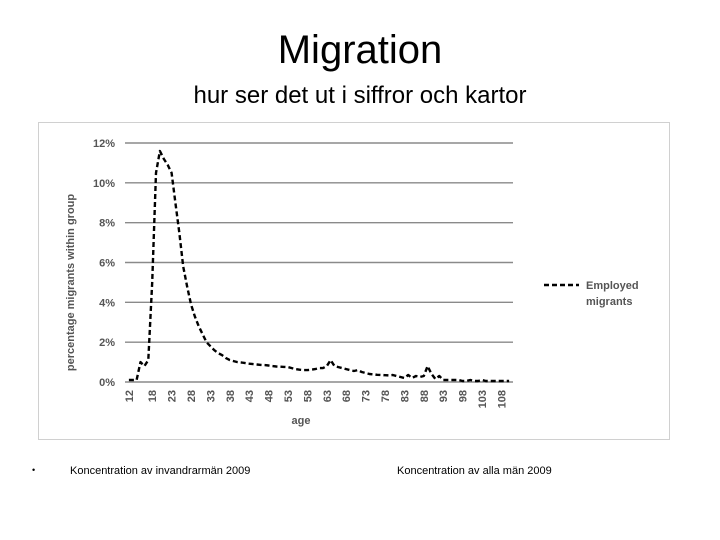 The image size is (720, 540). I want to click on y-tick-label: 4%, so click(107, 303).